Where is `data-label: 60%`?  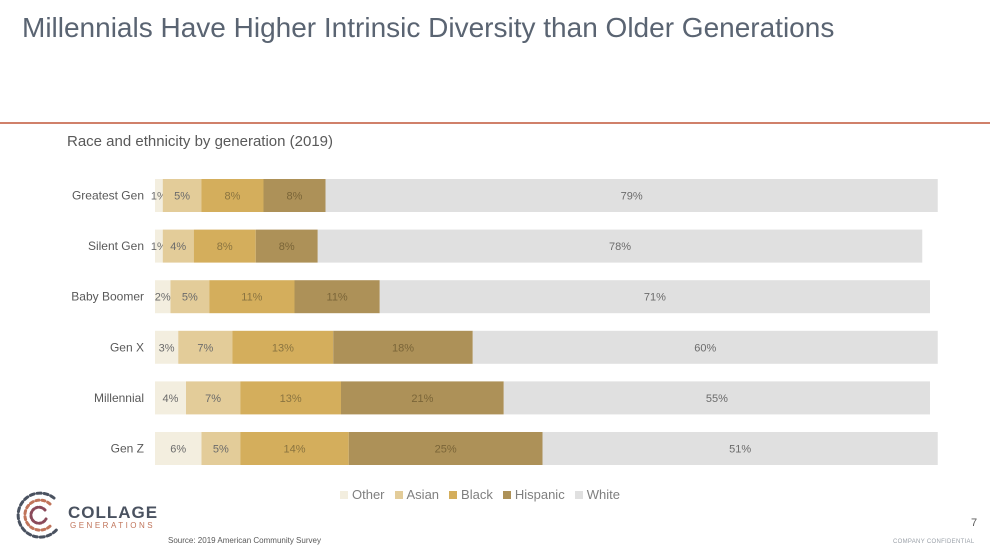 data-label: 60% is located at coordinates (705, 348).